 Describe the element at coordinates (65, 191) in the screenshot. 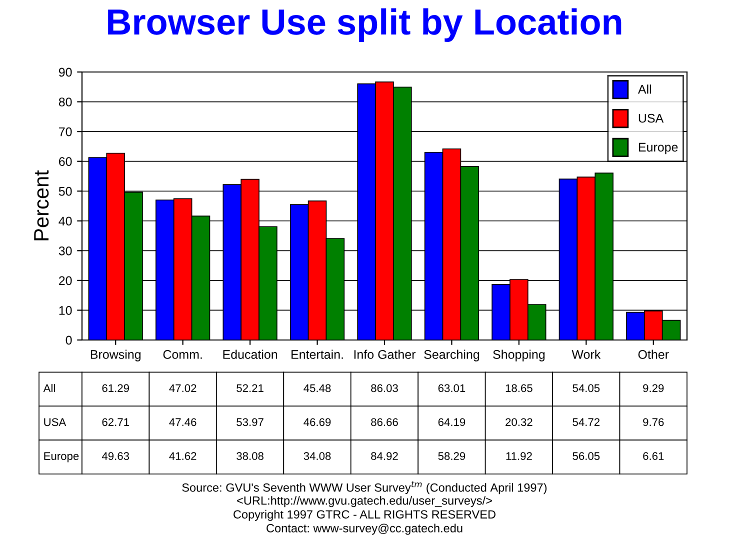

I see `y-tick-label: 50` at that location.